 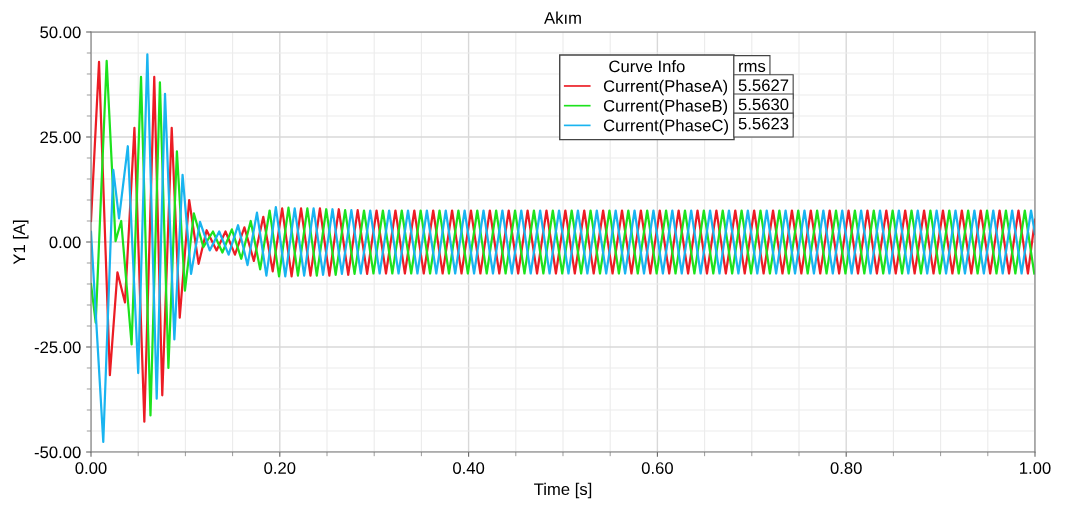 I want to click on y-tick-label: 0.00, so click(x=65, y=242).